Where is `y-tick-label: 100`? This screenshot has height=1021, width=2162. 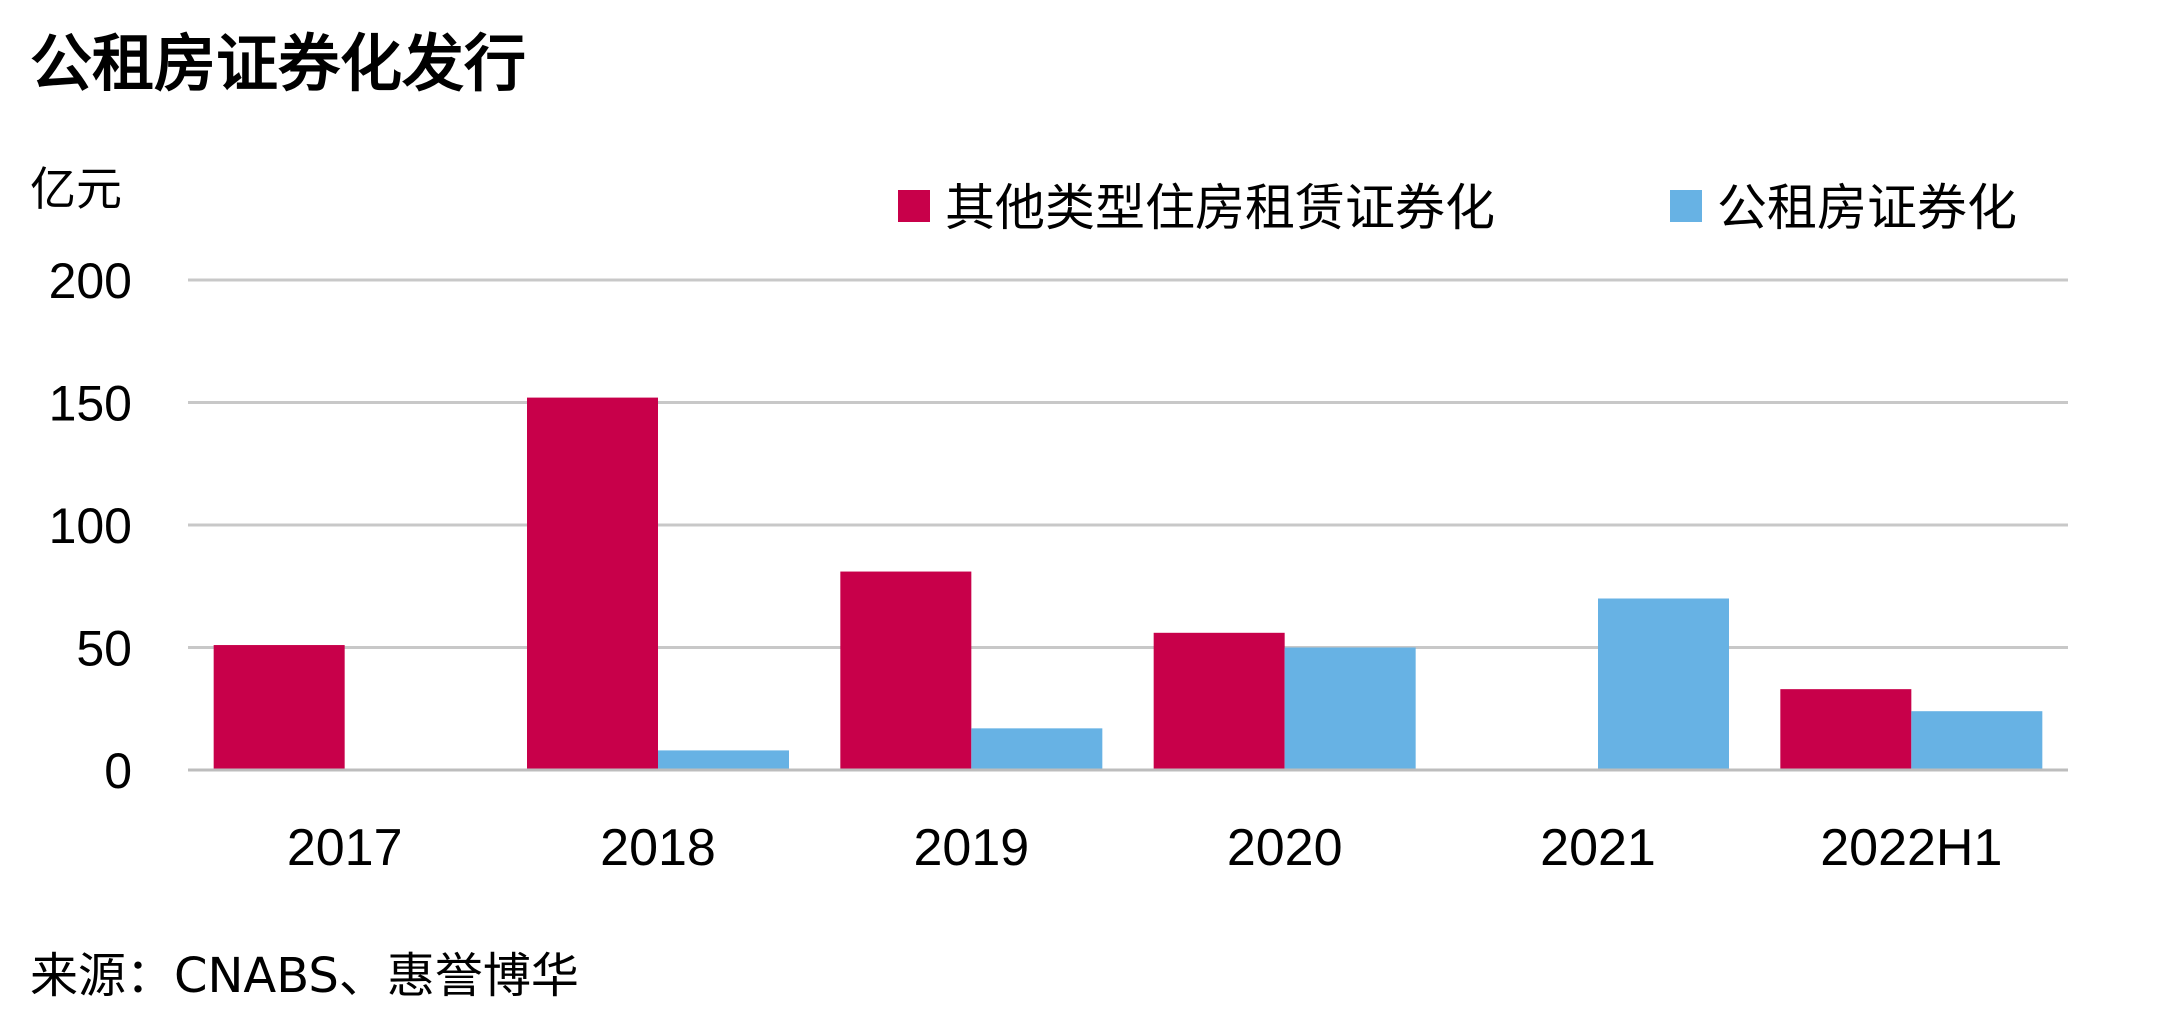
y-tick-label: 100 is located at coordinates (90, 526).